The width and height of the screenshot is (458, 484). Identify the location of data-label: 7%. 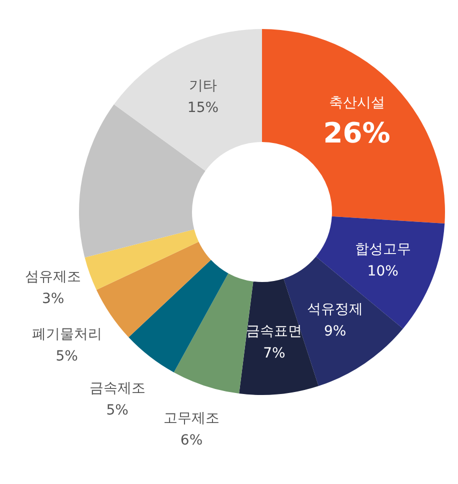
(274, 353).